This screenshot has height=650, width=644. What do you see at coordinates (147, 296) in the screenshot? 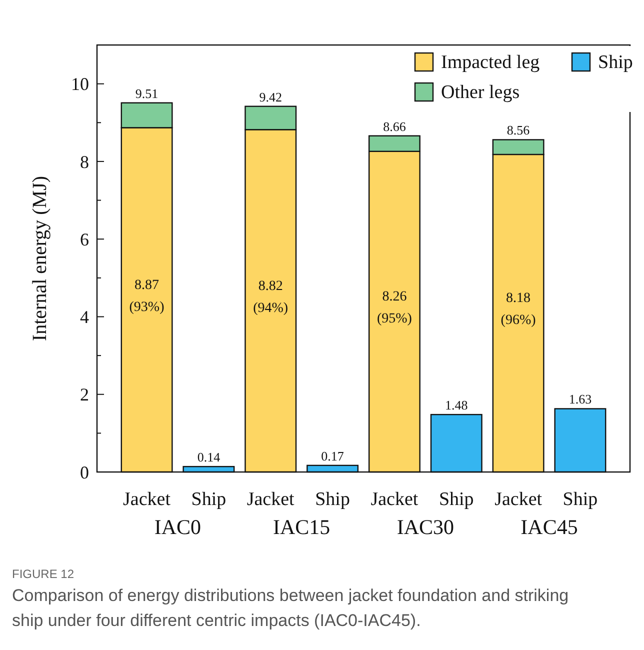
I see `data-label: 8.87 (93%)` at bounding box center [147, 296].